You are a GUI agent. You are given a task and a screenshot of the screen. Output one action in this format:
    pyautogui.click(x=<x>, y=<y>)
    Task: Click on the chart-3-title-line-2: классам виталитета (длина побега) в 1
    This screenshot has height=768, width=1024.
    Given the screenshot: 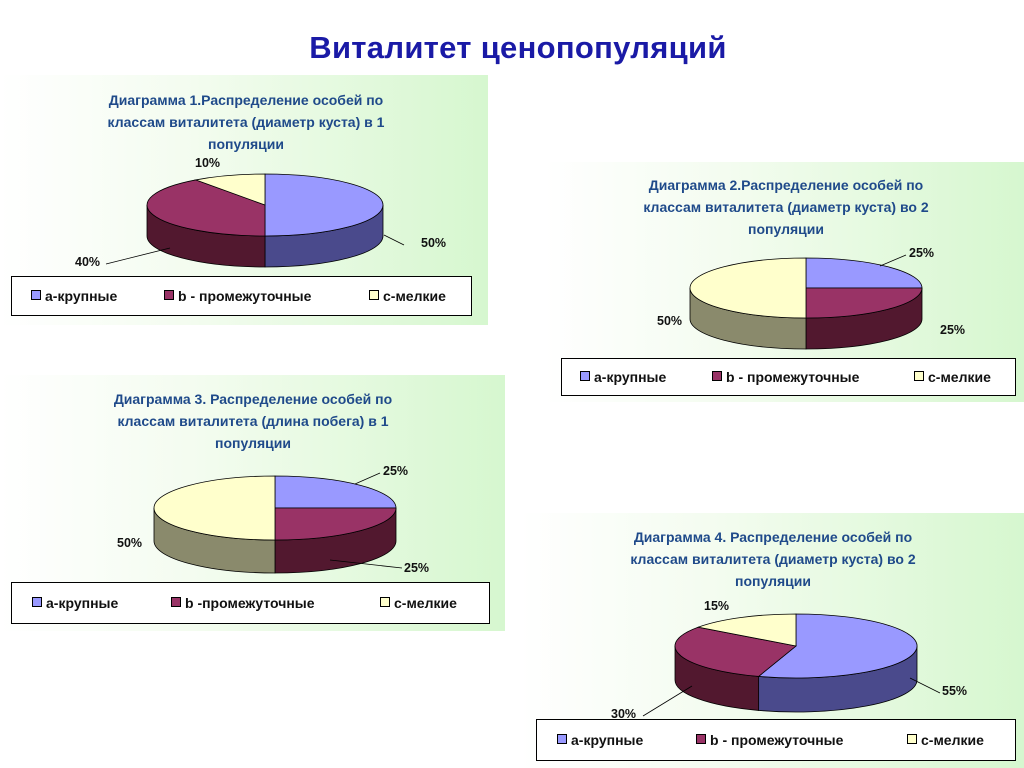 What is the action you would take?
    pyautogui.click(x=253, y=421)
    